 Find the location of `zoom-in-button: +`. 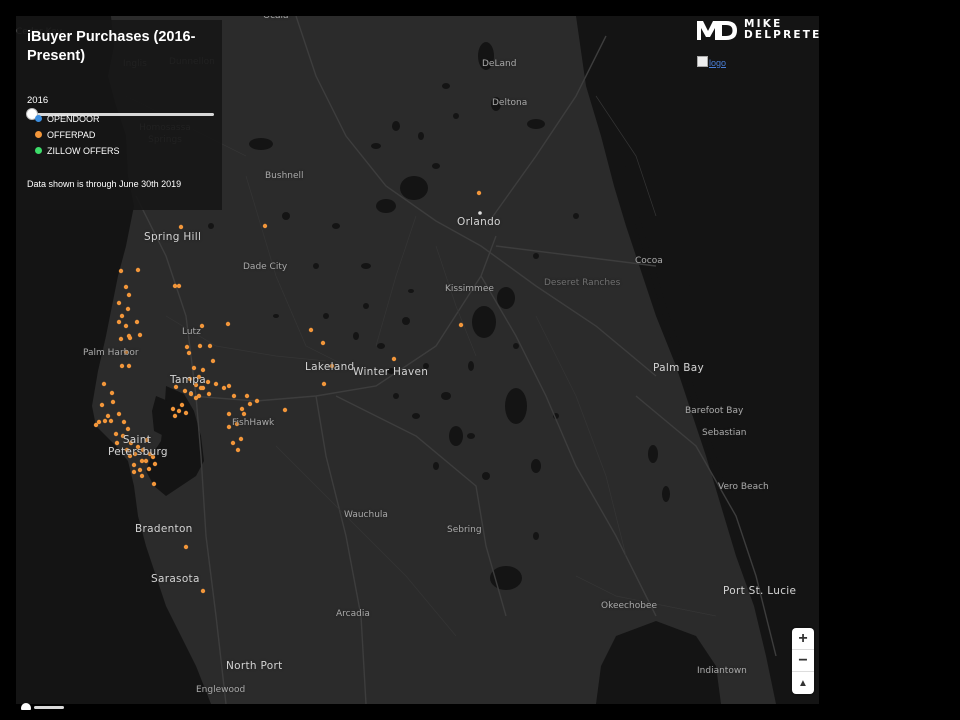

zoom-in-button: + is located at coordinates (803, 639).